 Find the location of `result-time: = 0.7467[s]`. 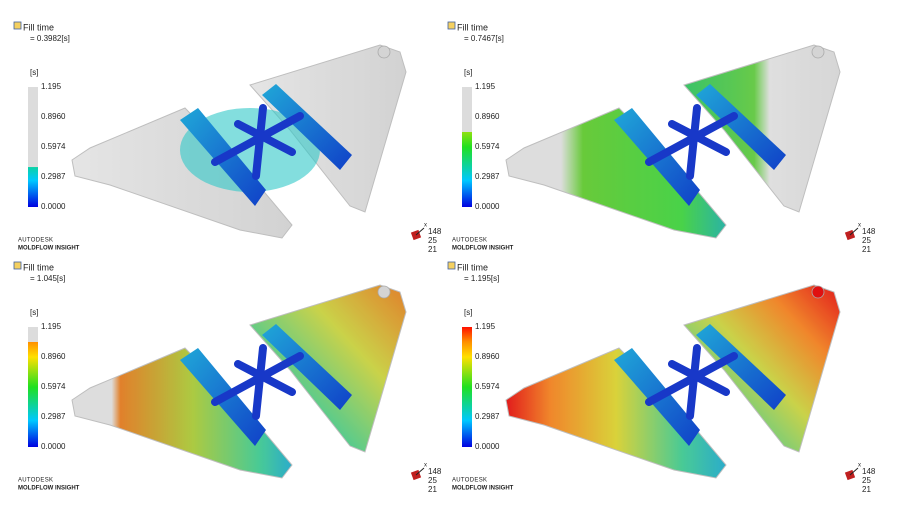

result-time: = 0.7467[s] is located at coordinates (484, 38).